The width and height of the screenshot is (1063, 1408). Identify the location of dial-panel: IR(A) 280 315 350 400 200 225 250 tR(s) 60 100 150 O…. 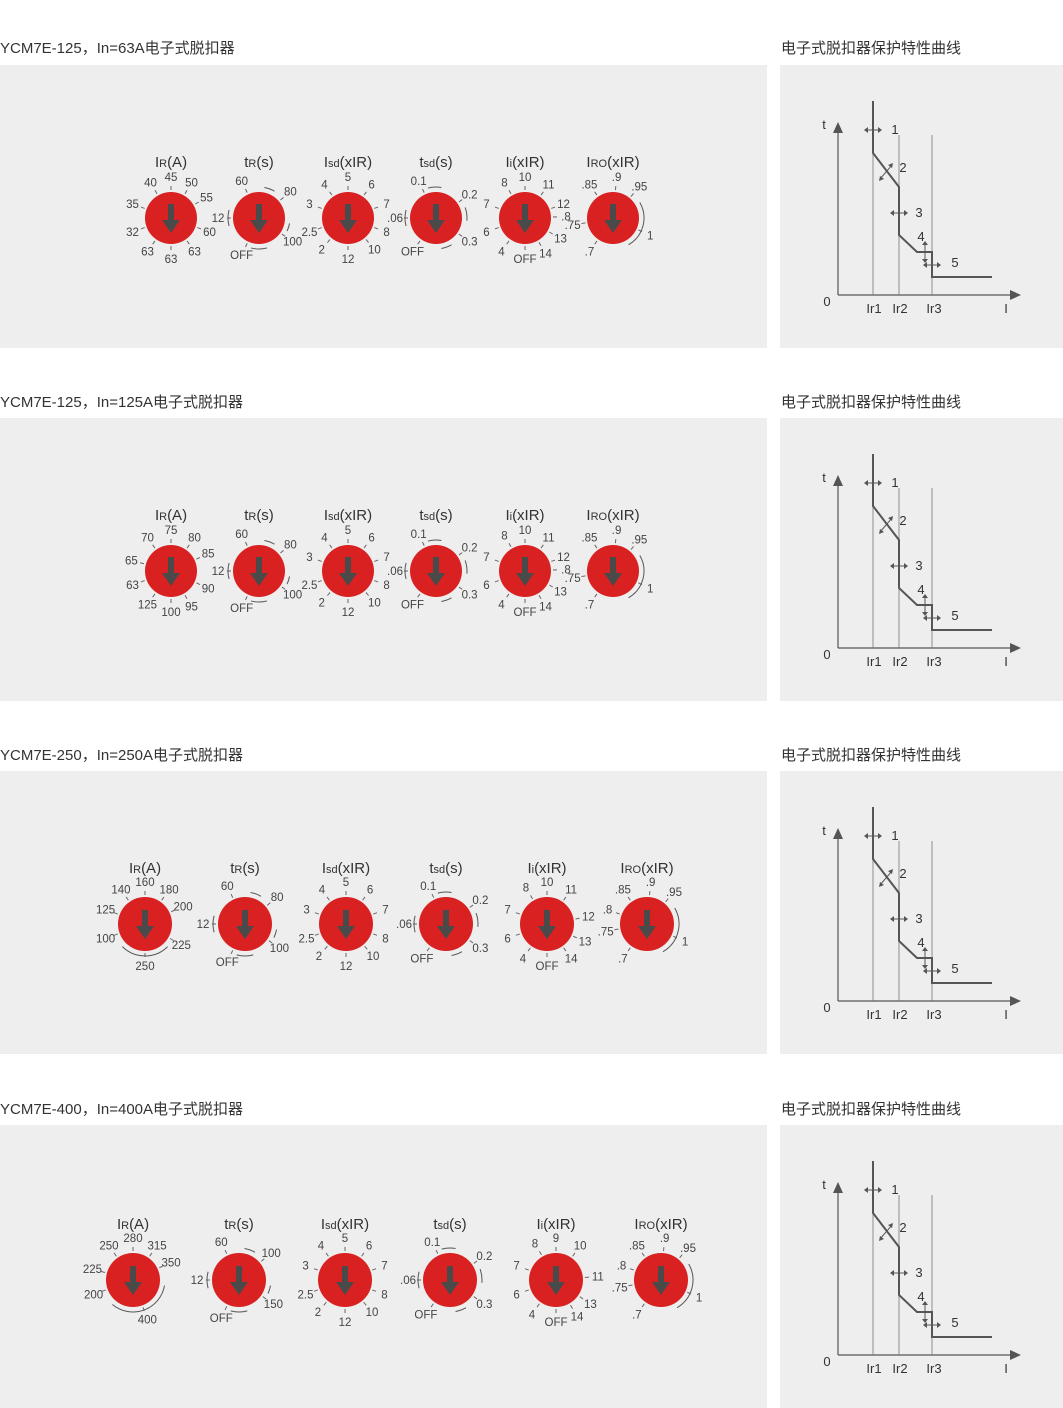
(383, 1266).